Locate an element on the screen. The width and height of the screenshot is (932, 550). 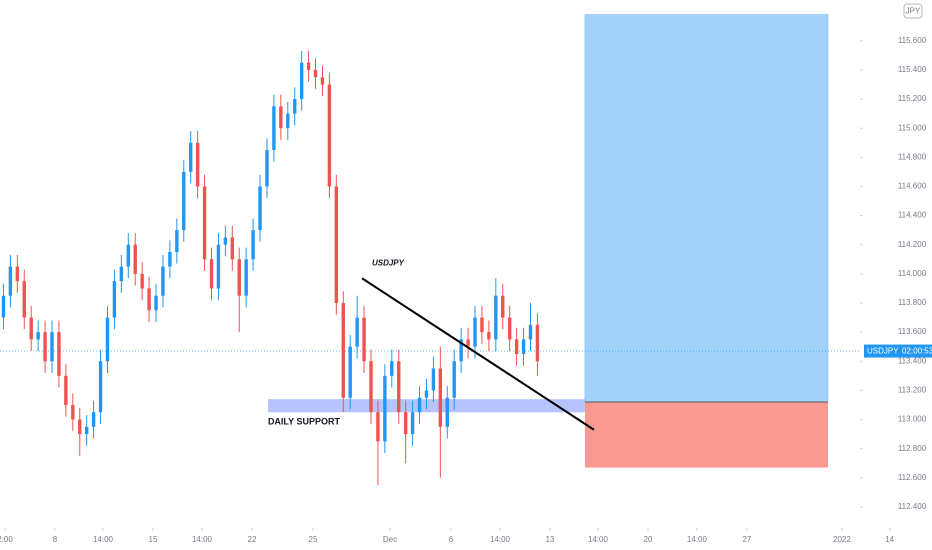
y-tick-label: 114.800 is located at coordinates (912, 156).